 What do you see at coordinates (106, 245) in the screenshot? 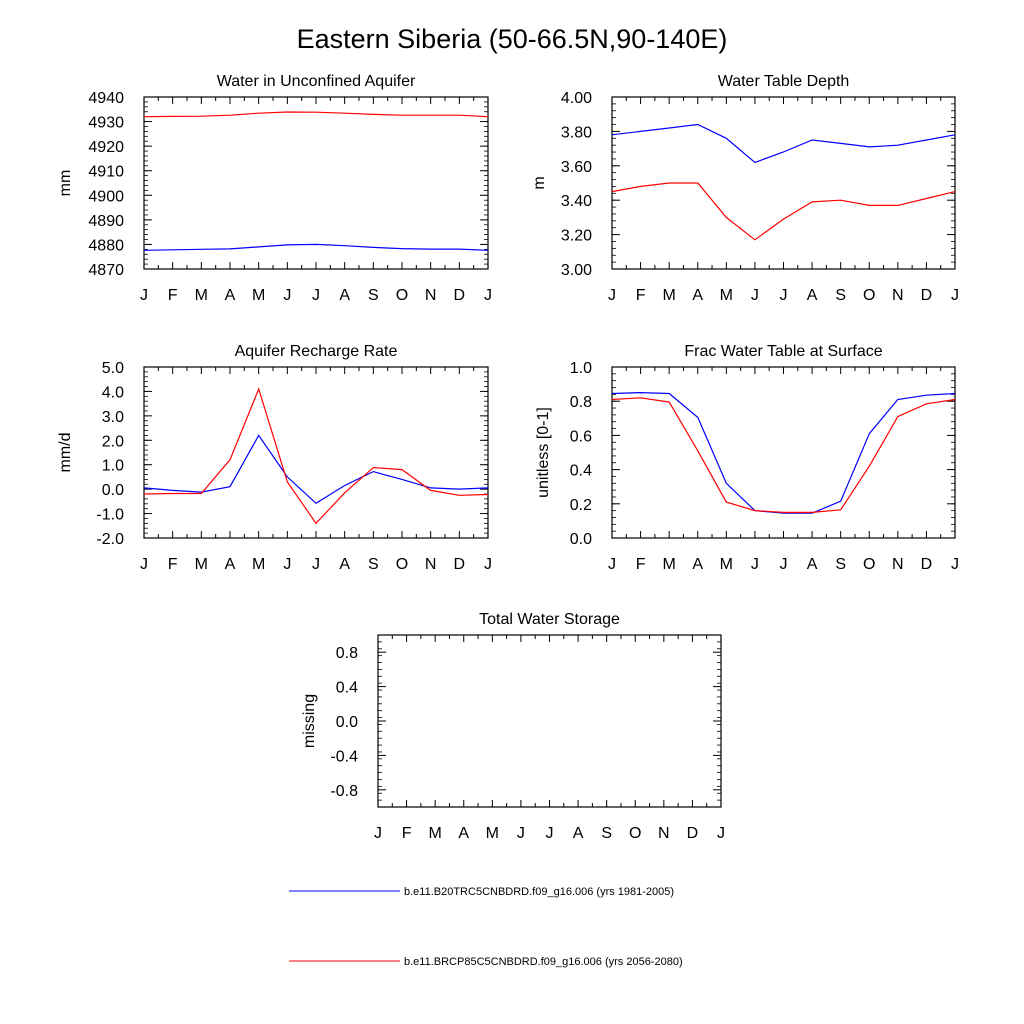
I see `y-tick-label: 4880` at bounding box center [106, 245].